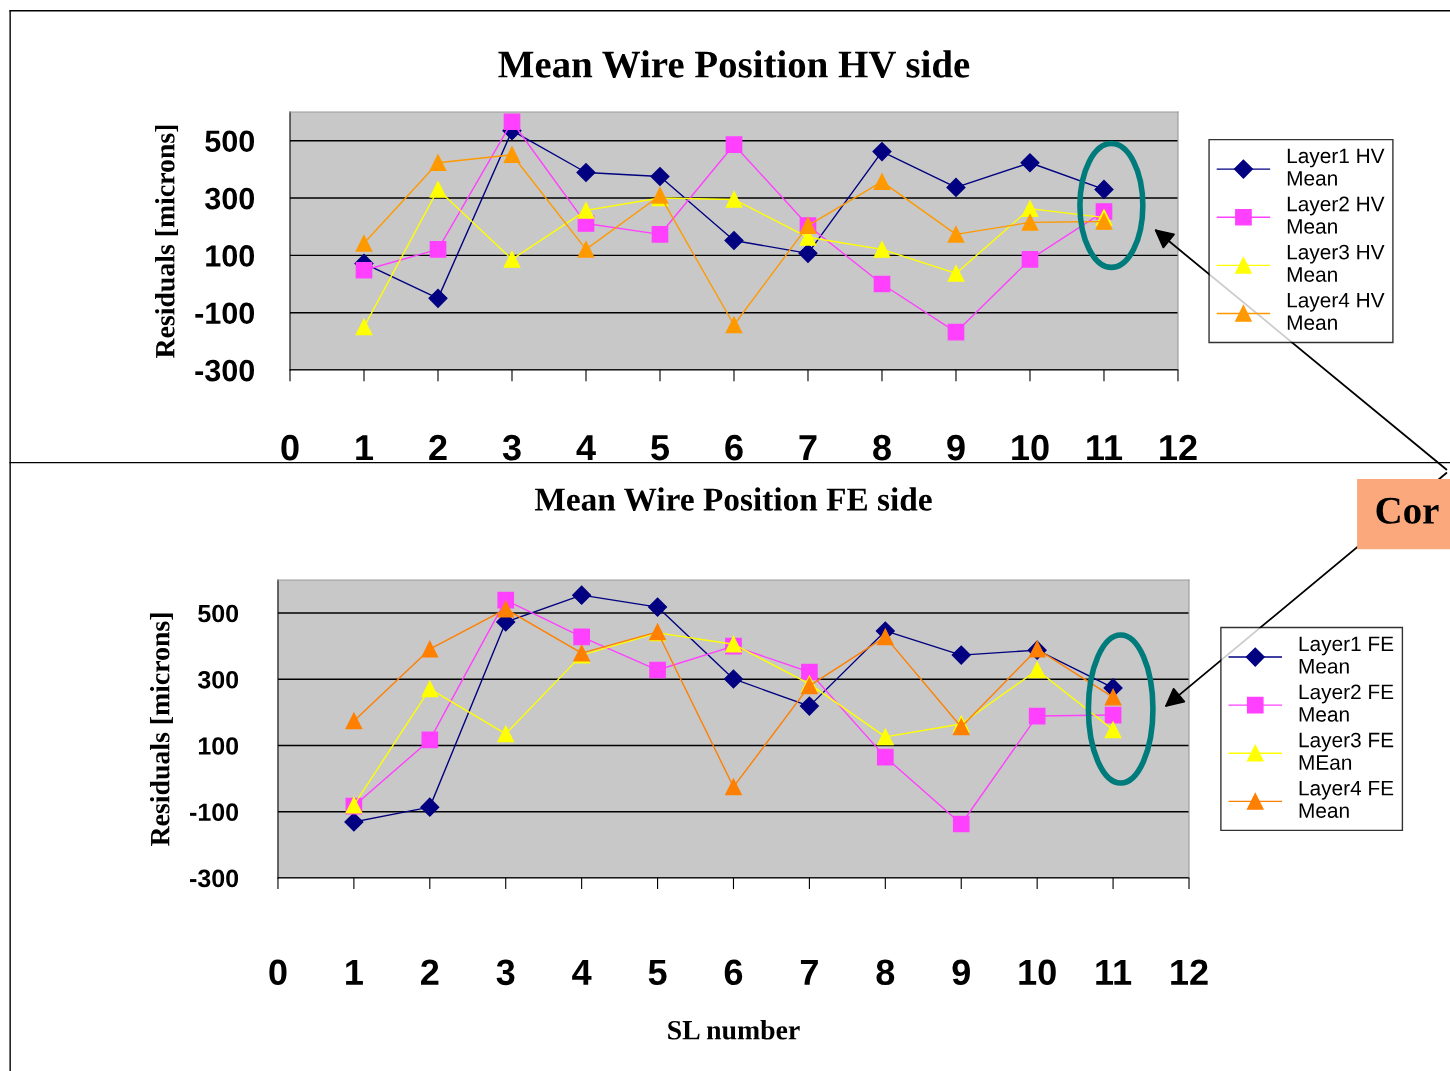 The image size is (1450, 1071). I want to click on legend-label: Layer4 HV Mean, so click(1336, 312).